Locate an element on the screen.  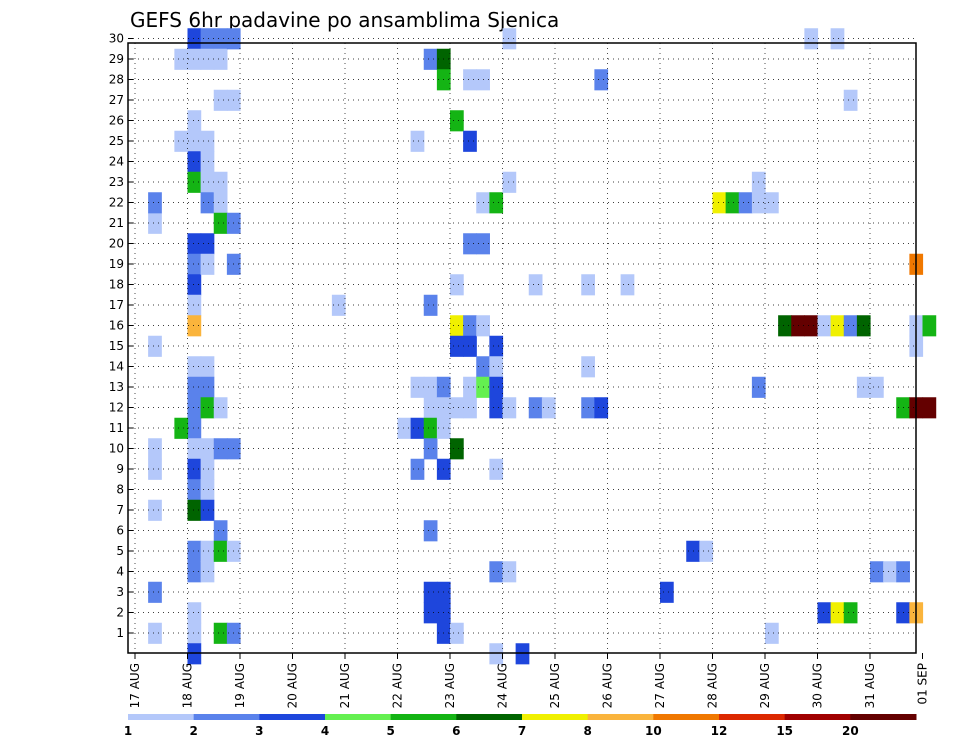
y-tick-label: 12 is located at coordinates (116, 408).